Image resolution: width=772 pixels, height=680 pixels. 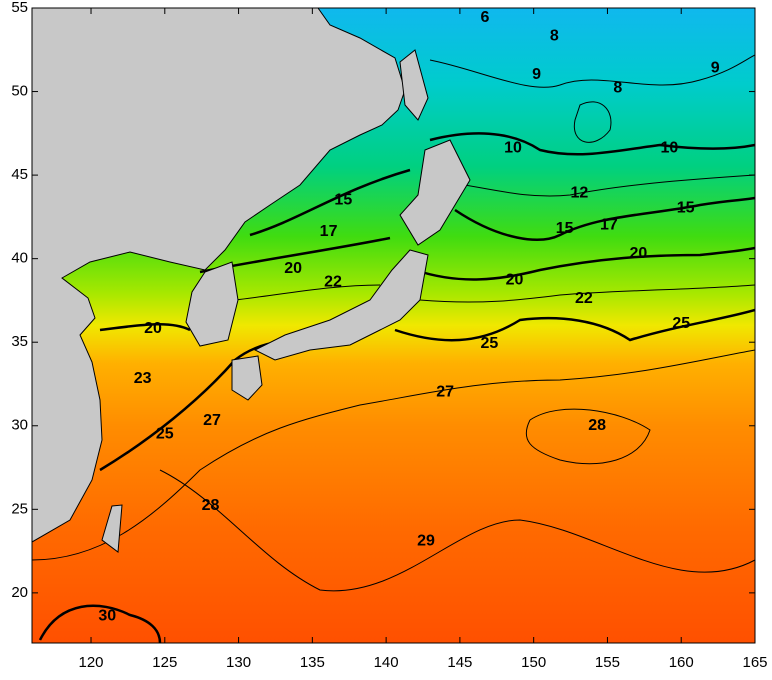 I want to click on y-tick-label: 20, so click(x=19, y=592).